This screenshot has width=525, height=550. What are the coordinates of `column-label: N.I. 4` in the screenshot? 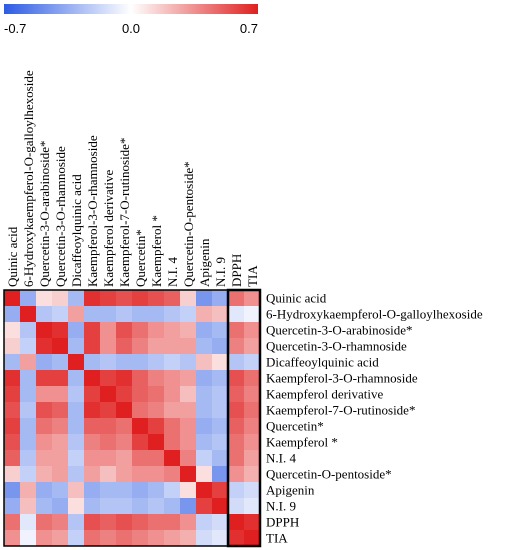 It's located at (172, 272).